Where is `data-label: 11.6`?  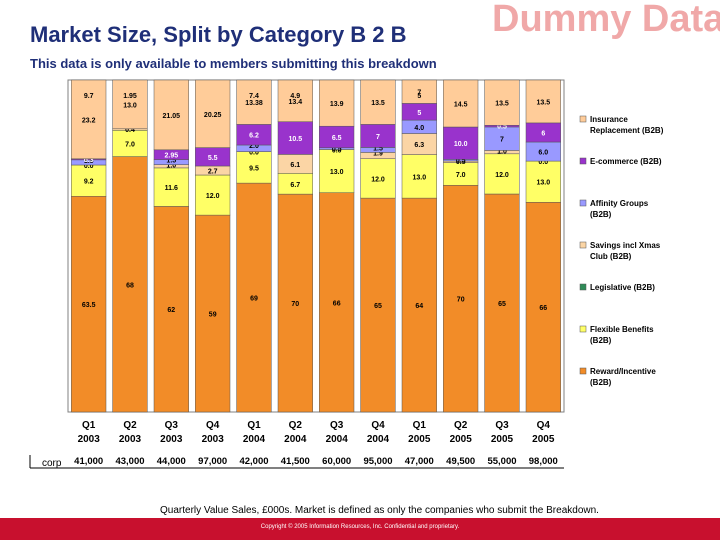 data-label: 11.6 is located at coordinates (171, 188).